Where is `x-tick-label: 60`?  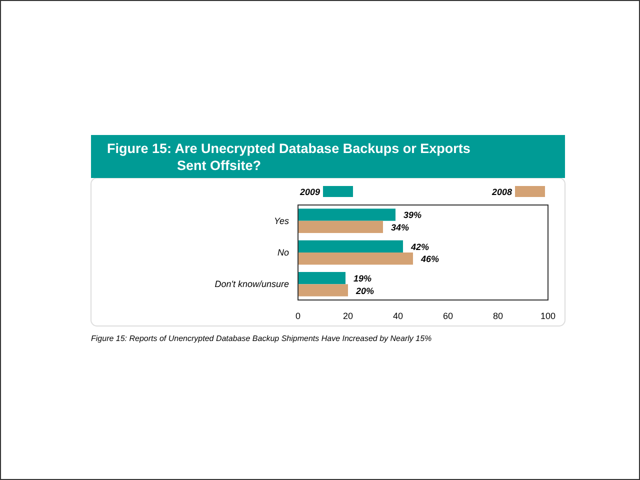 x-tick-label: 60 is located at coordinates (448, 316).